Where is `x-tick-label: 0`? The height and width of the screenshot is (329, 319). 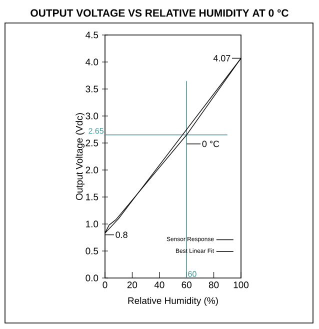 x-tick-label: 0 is located at coordinates (105, 285).